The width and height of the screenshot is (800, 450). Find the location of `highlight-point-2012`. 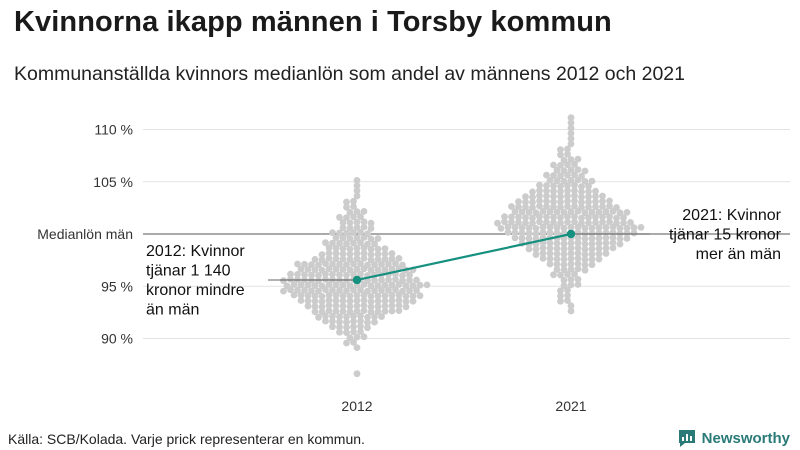

highlight-point-2012 is located at coordinates (357, 280).